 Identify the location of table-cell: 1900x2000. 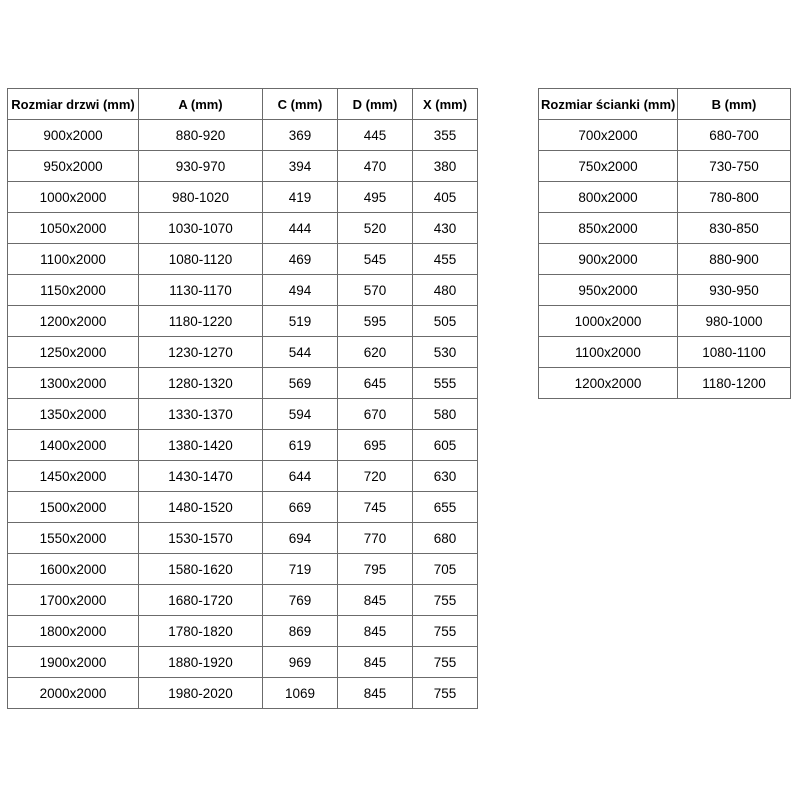
(73, 662).